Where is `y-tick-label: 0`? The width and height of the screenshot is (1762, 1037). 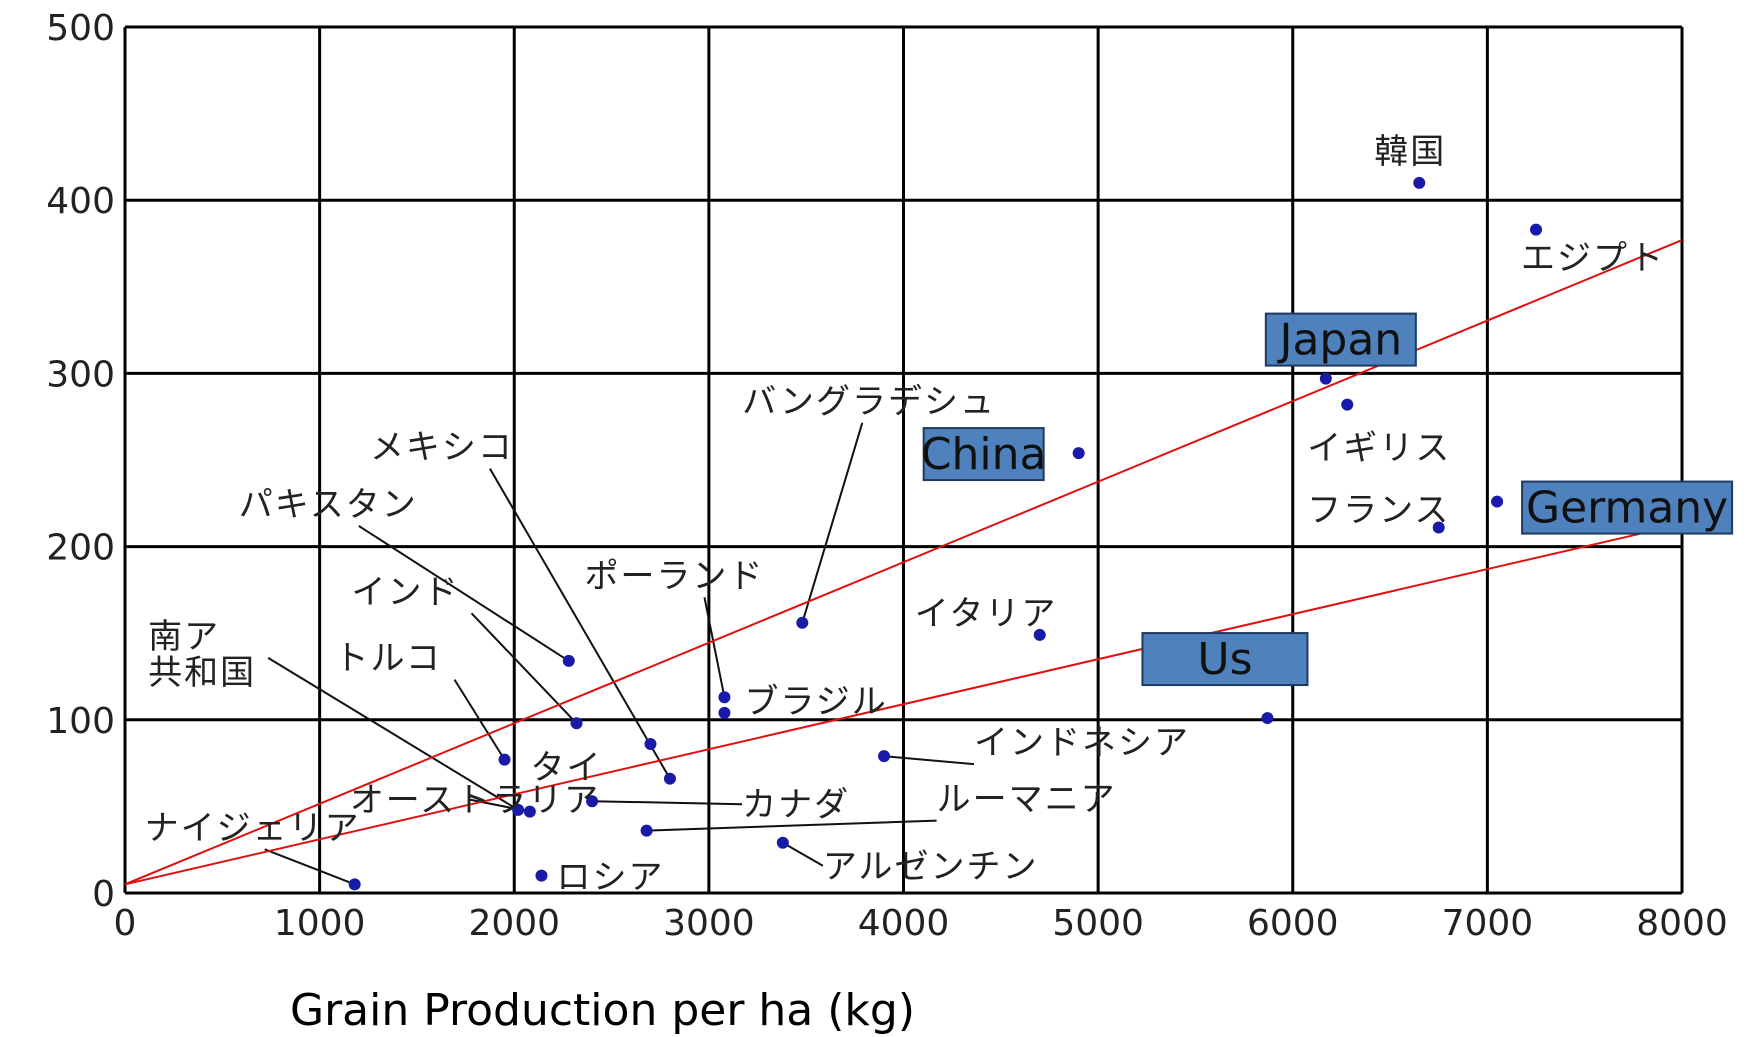
y-tick-label: 0 is located at coordinates (103, 894).